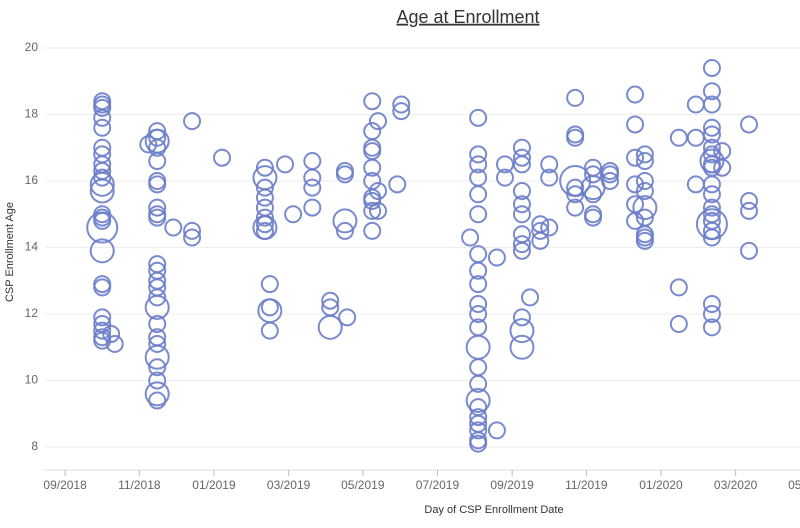 This screenshot has height=528, width=800. I want to click on x-tick-label: 09/2019, so click(512, 485).